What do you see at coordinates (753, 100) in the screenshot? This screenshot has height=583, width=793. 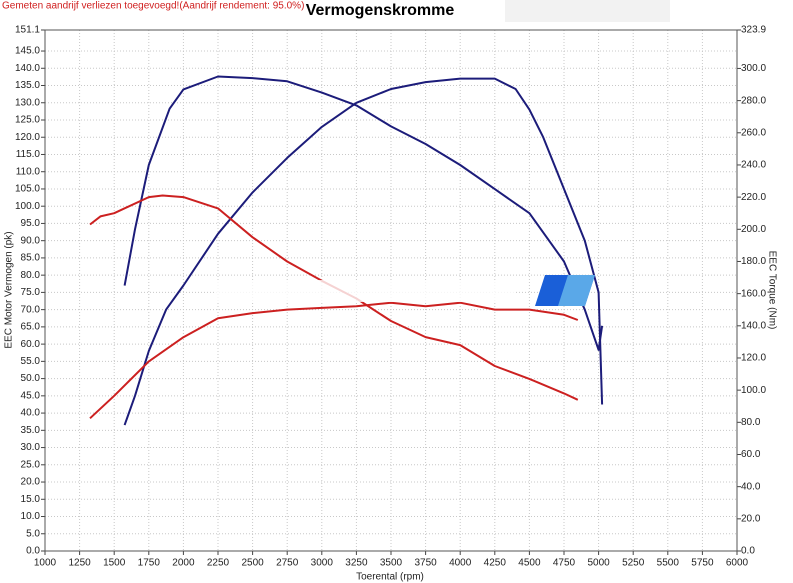 I see `y2-tick-label: 280.0` at bounding box center [753, 100].